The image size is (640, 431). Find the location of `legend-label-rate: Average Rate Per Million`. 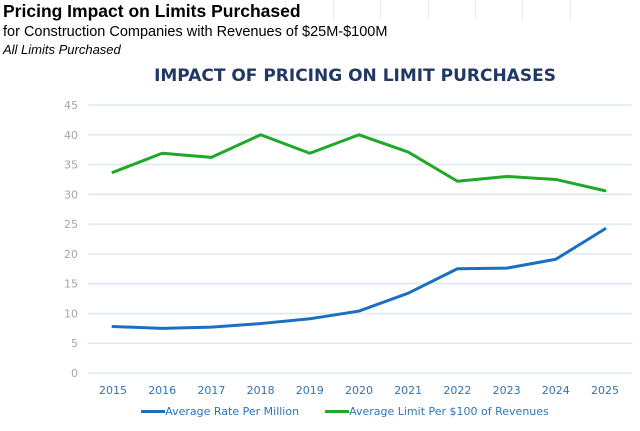

legend-label-rate: Average Rate Per Million is located at coordinates (232, 411).